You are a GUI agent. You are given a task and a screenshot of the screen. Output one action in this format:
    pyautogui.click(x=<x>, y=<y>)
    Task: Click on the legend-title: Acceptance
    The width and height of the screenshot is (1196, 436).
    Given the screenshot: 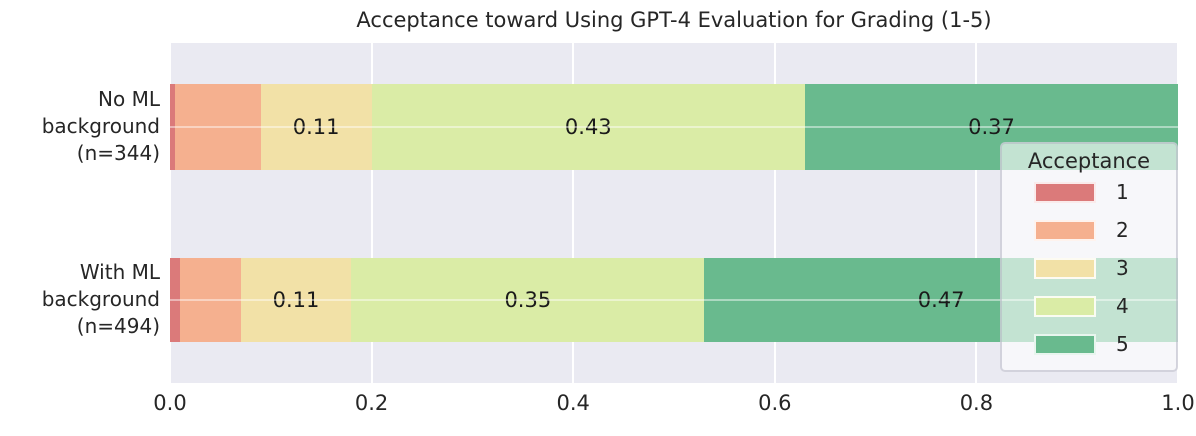 What is the action you would take?
    pyautogui.click(x=1089, y=161)
    